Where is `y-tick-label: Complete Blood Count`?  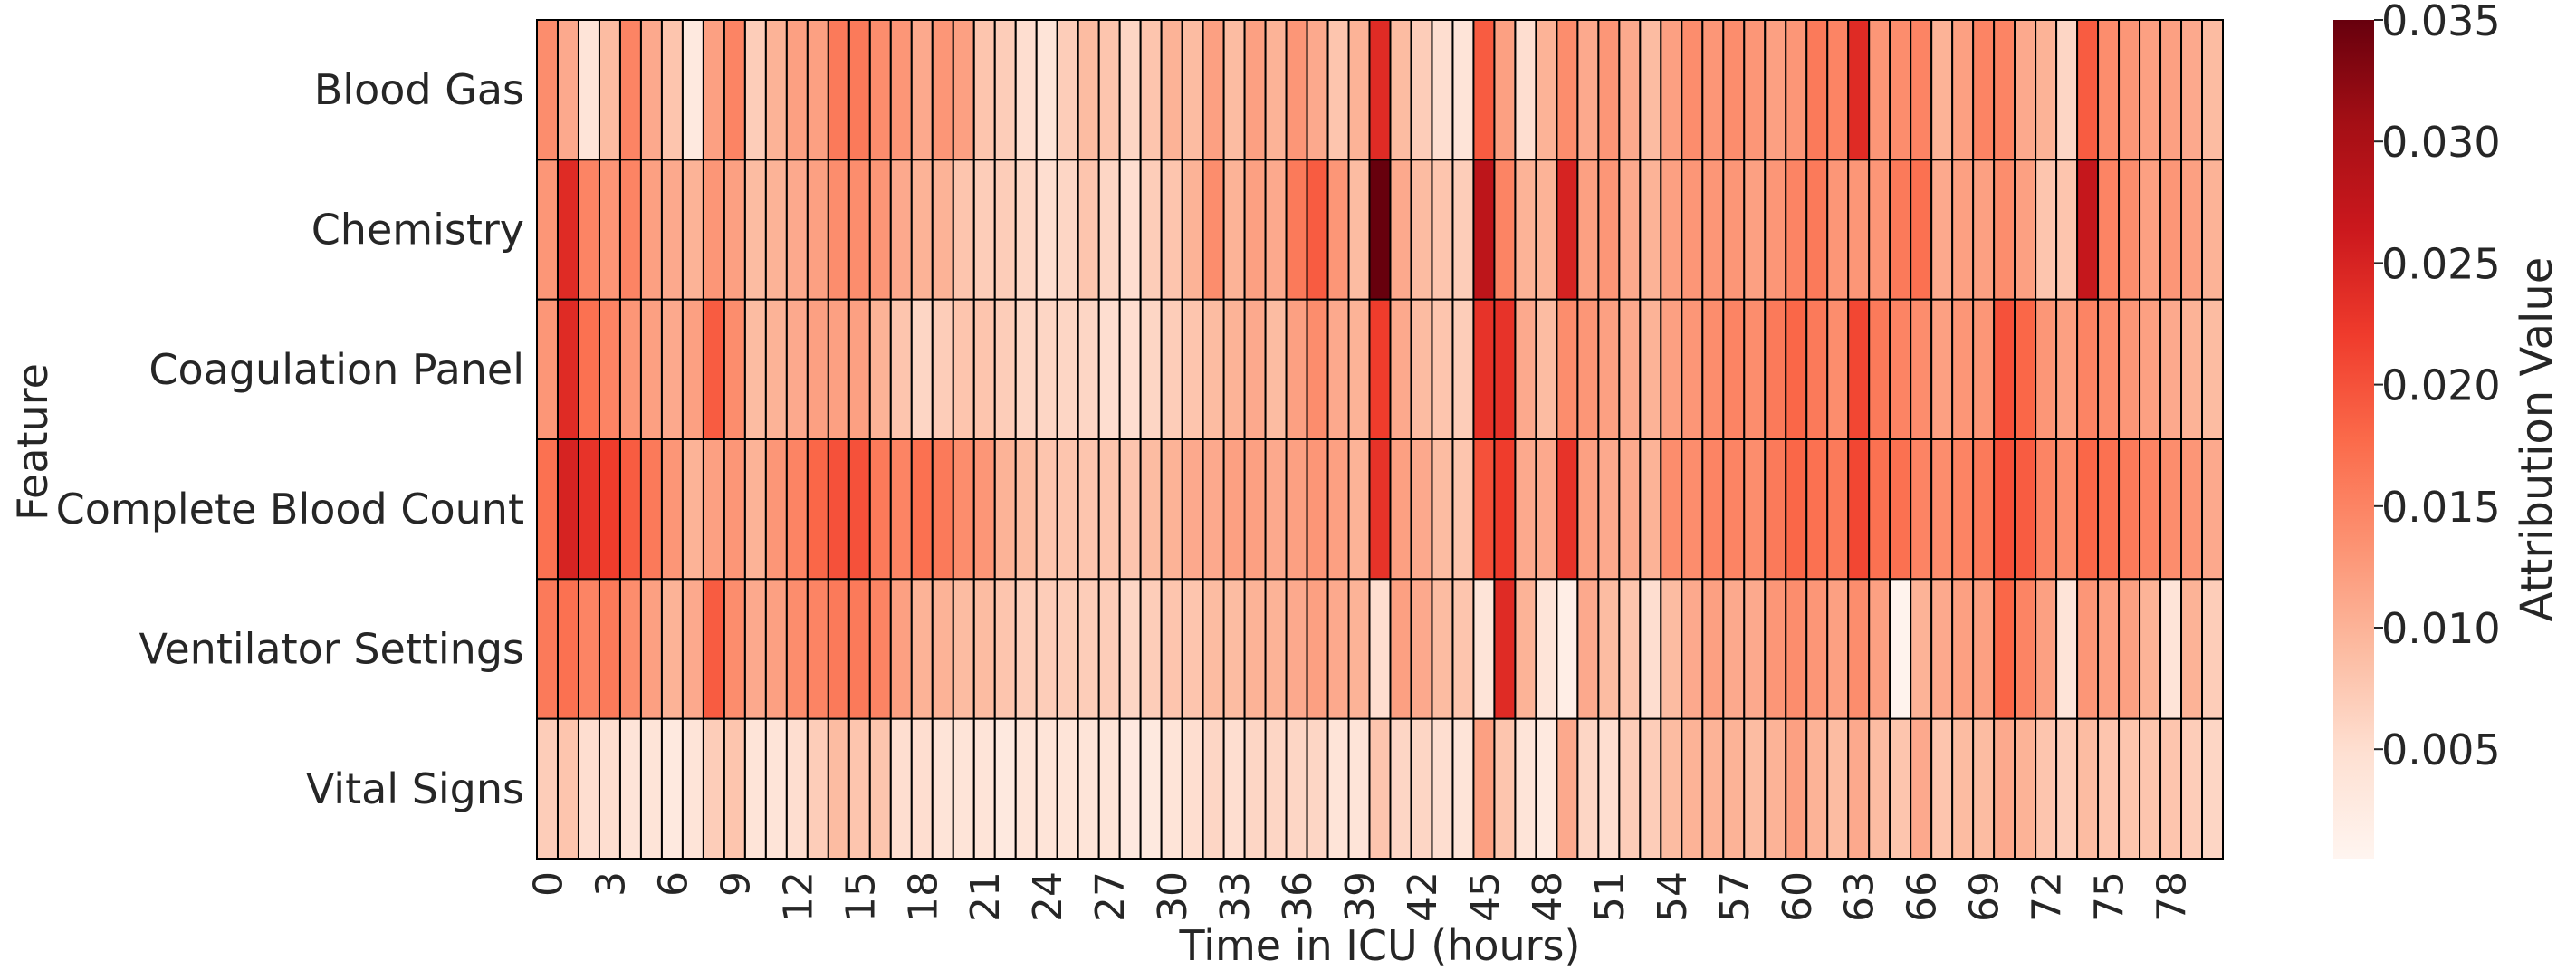
y-tick-label: Complete Blood Count is located at coordinates (290, 509).